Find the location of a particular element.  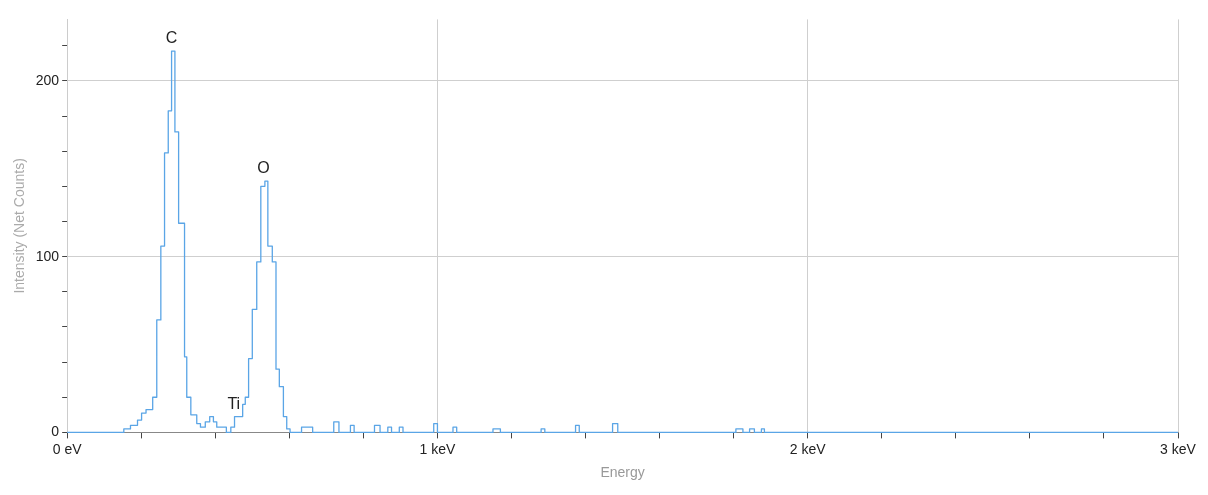

annotation: O is located at coordinates (263, 168).